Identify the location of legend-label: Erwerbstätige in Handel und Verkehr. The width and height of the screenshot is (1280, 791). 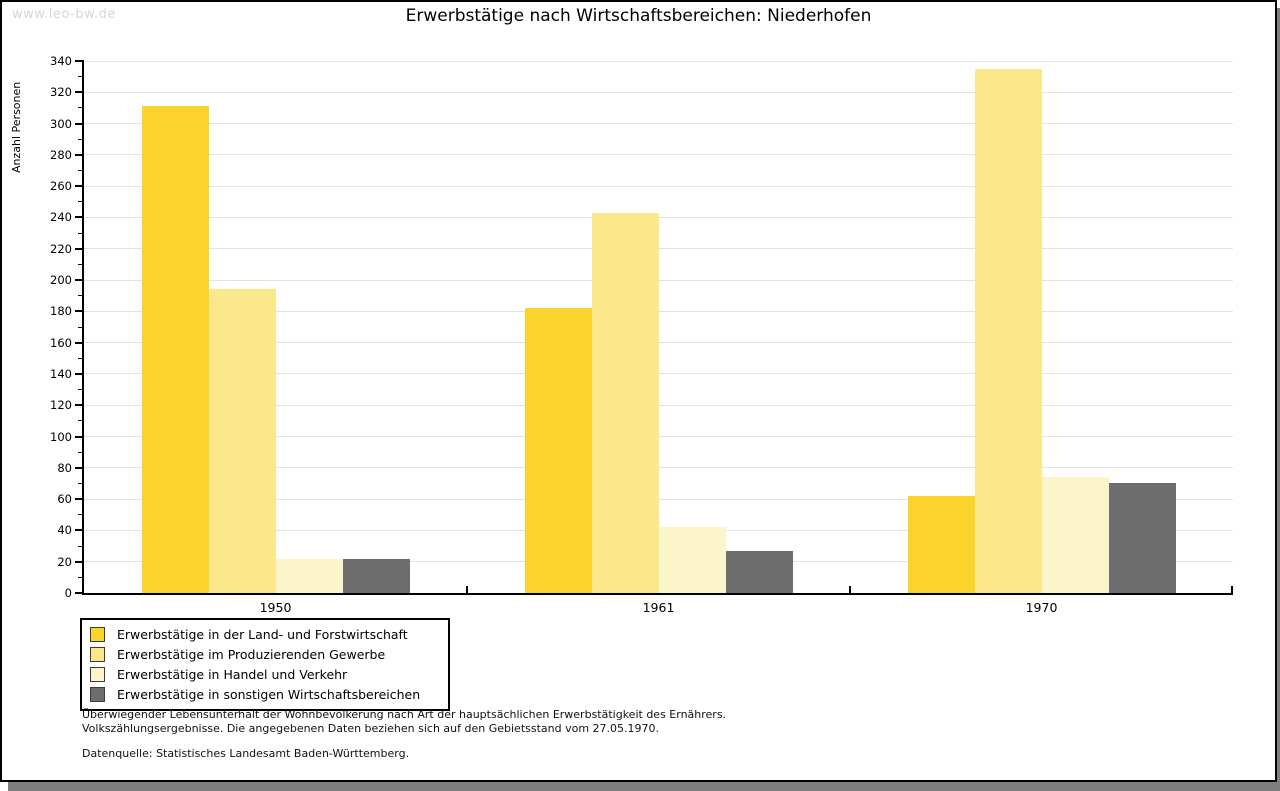
(232, 674).